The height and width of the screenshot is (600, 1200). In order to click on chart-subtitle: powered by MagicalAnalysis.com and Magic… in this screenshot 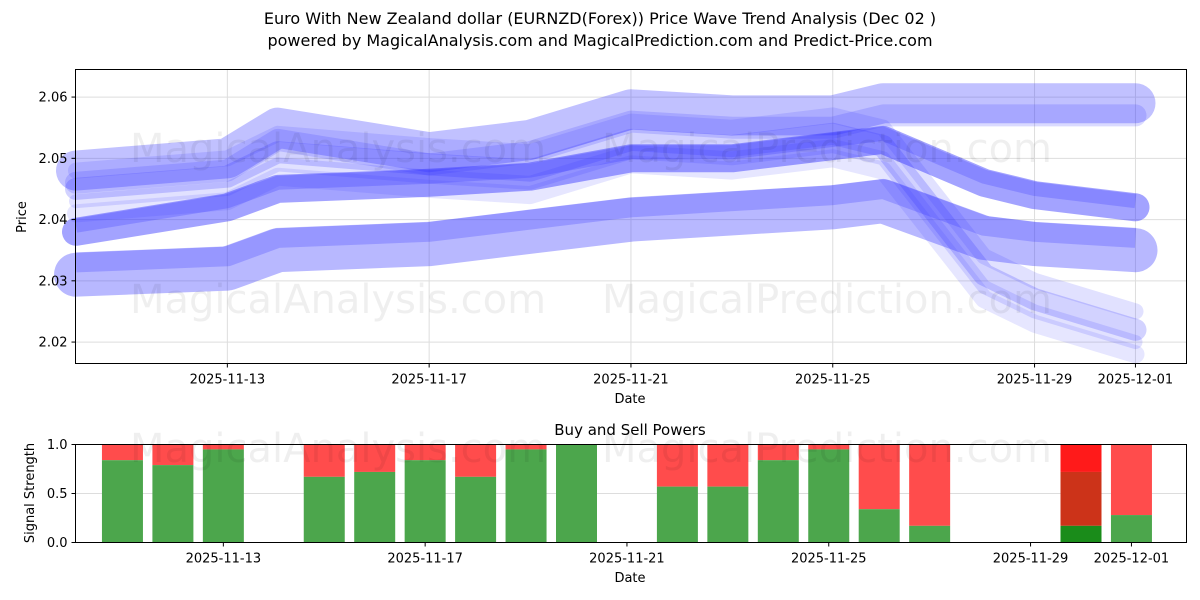, I will do `click(600, 40)`.